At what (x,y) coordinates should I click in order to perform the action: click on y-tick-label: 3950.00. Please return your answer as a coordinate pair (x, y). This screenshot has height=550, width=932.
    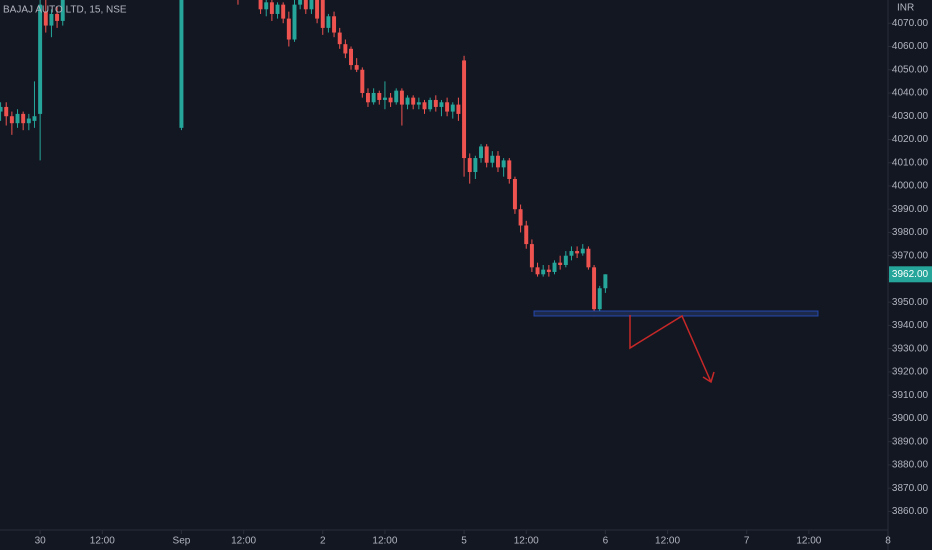
    Looking at the image, I should click on (910, 302).